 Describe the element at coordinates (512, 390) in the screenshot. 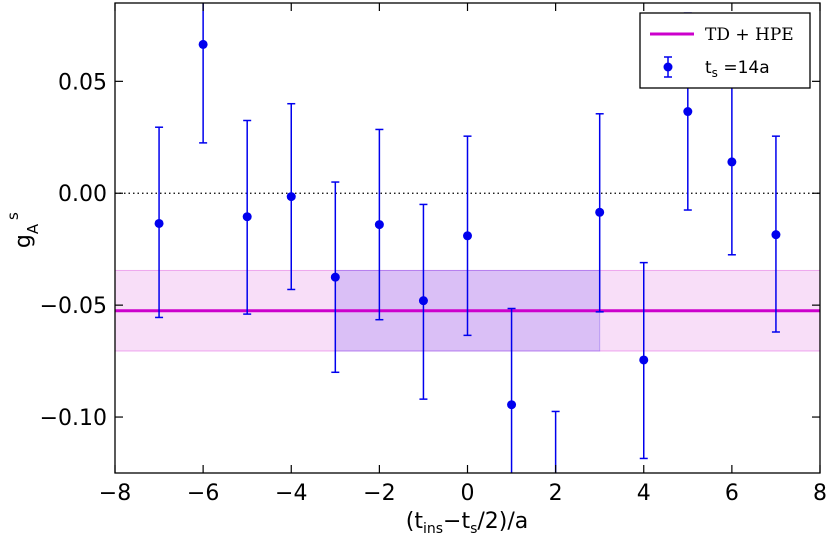

I see `data-point-t1` at that location.